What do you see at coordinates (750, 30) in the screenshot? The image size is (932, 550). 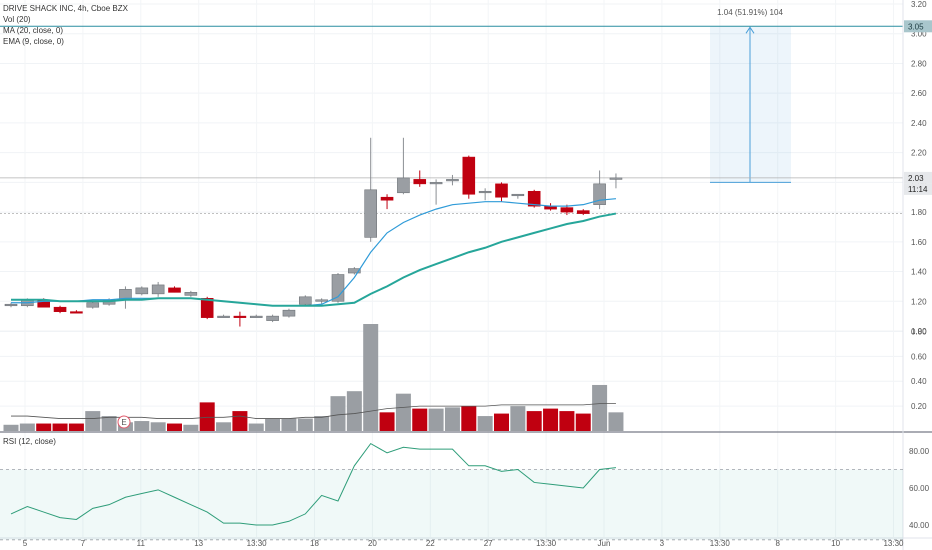 I see `measure-arrow-head` at bounding box center [750, 30].